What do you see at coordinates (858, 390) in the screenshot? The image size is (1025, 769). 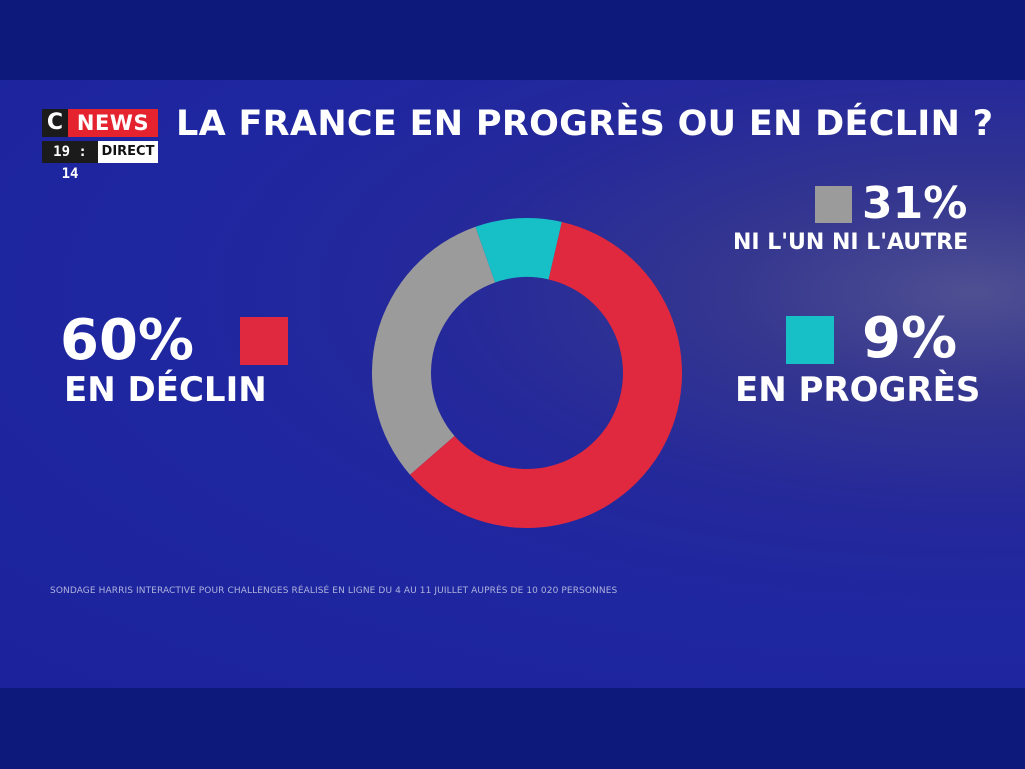 I see `slice-label-progress: EN PROGRÈS` at bounding box center [858, 390].